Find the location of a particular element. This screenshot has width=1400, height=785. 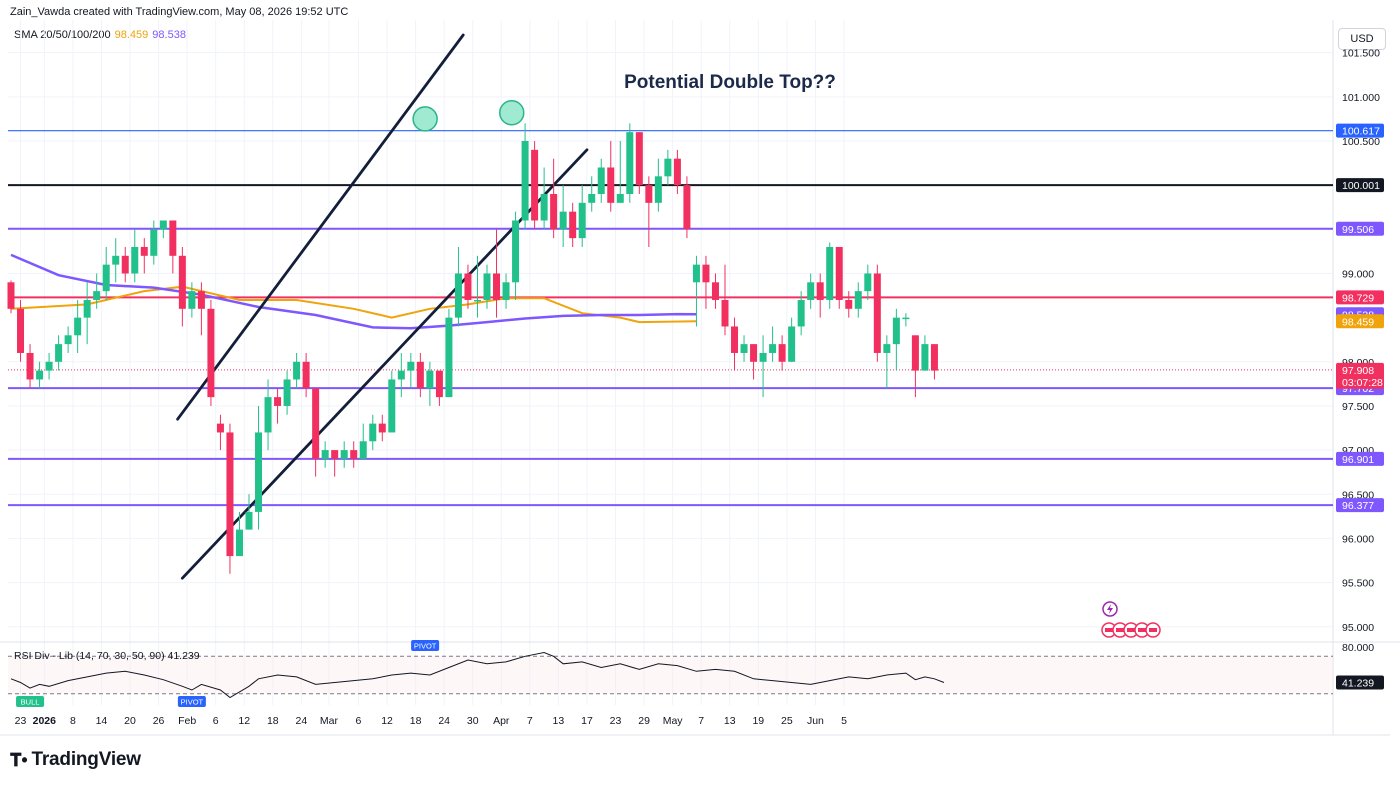

price-tick-label: 101.000 is located at coordinates (1361, 98).